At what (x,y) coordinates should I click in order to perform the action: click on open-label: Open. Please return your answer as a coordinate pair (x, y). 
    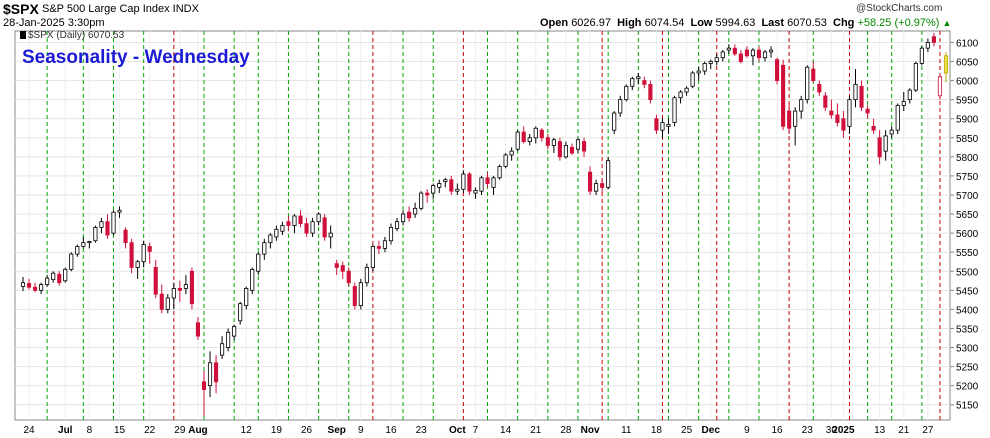
    Looking at the image, I should click on (554, 23).